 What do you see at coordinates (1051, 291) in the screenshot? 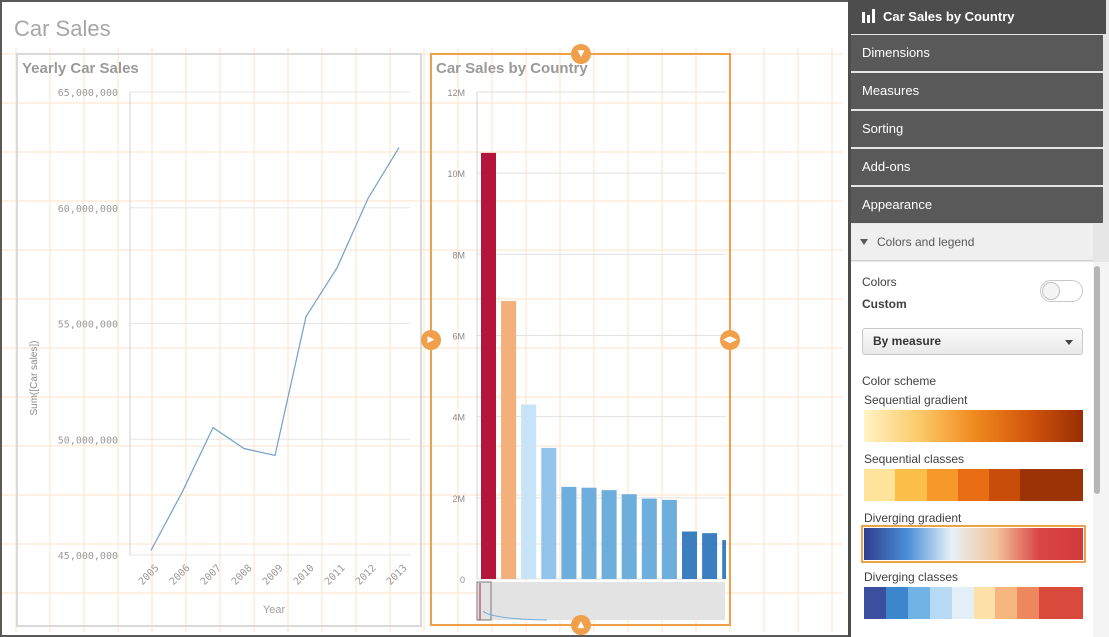
I see `toggle-knob` at bounding box center [1051, 291].